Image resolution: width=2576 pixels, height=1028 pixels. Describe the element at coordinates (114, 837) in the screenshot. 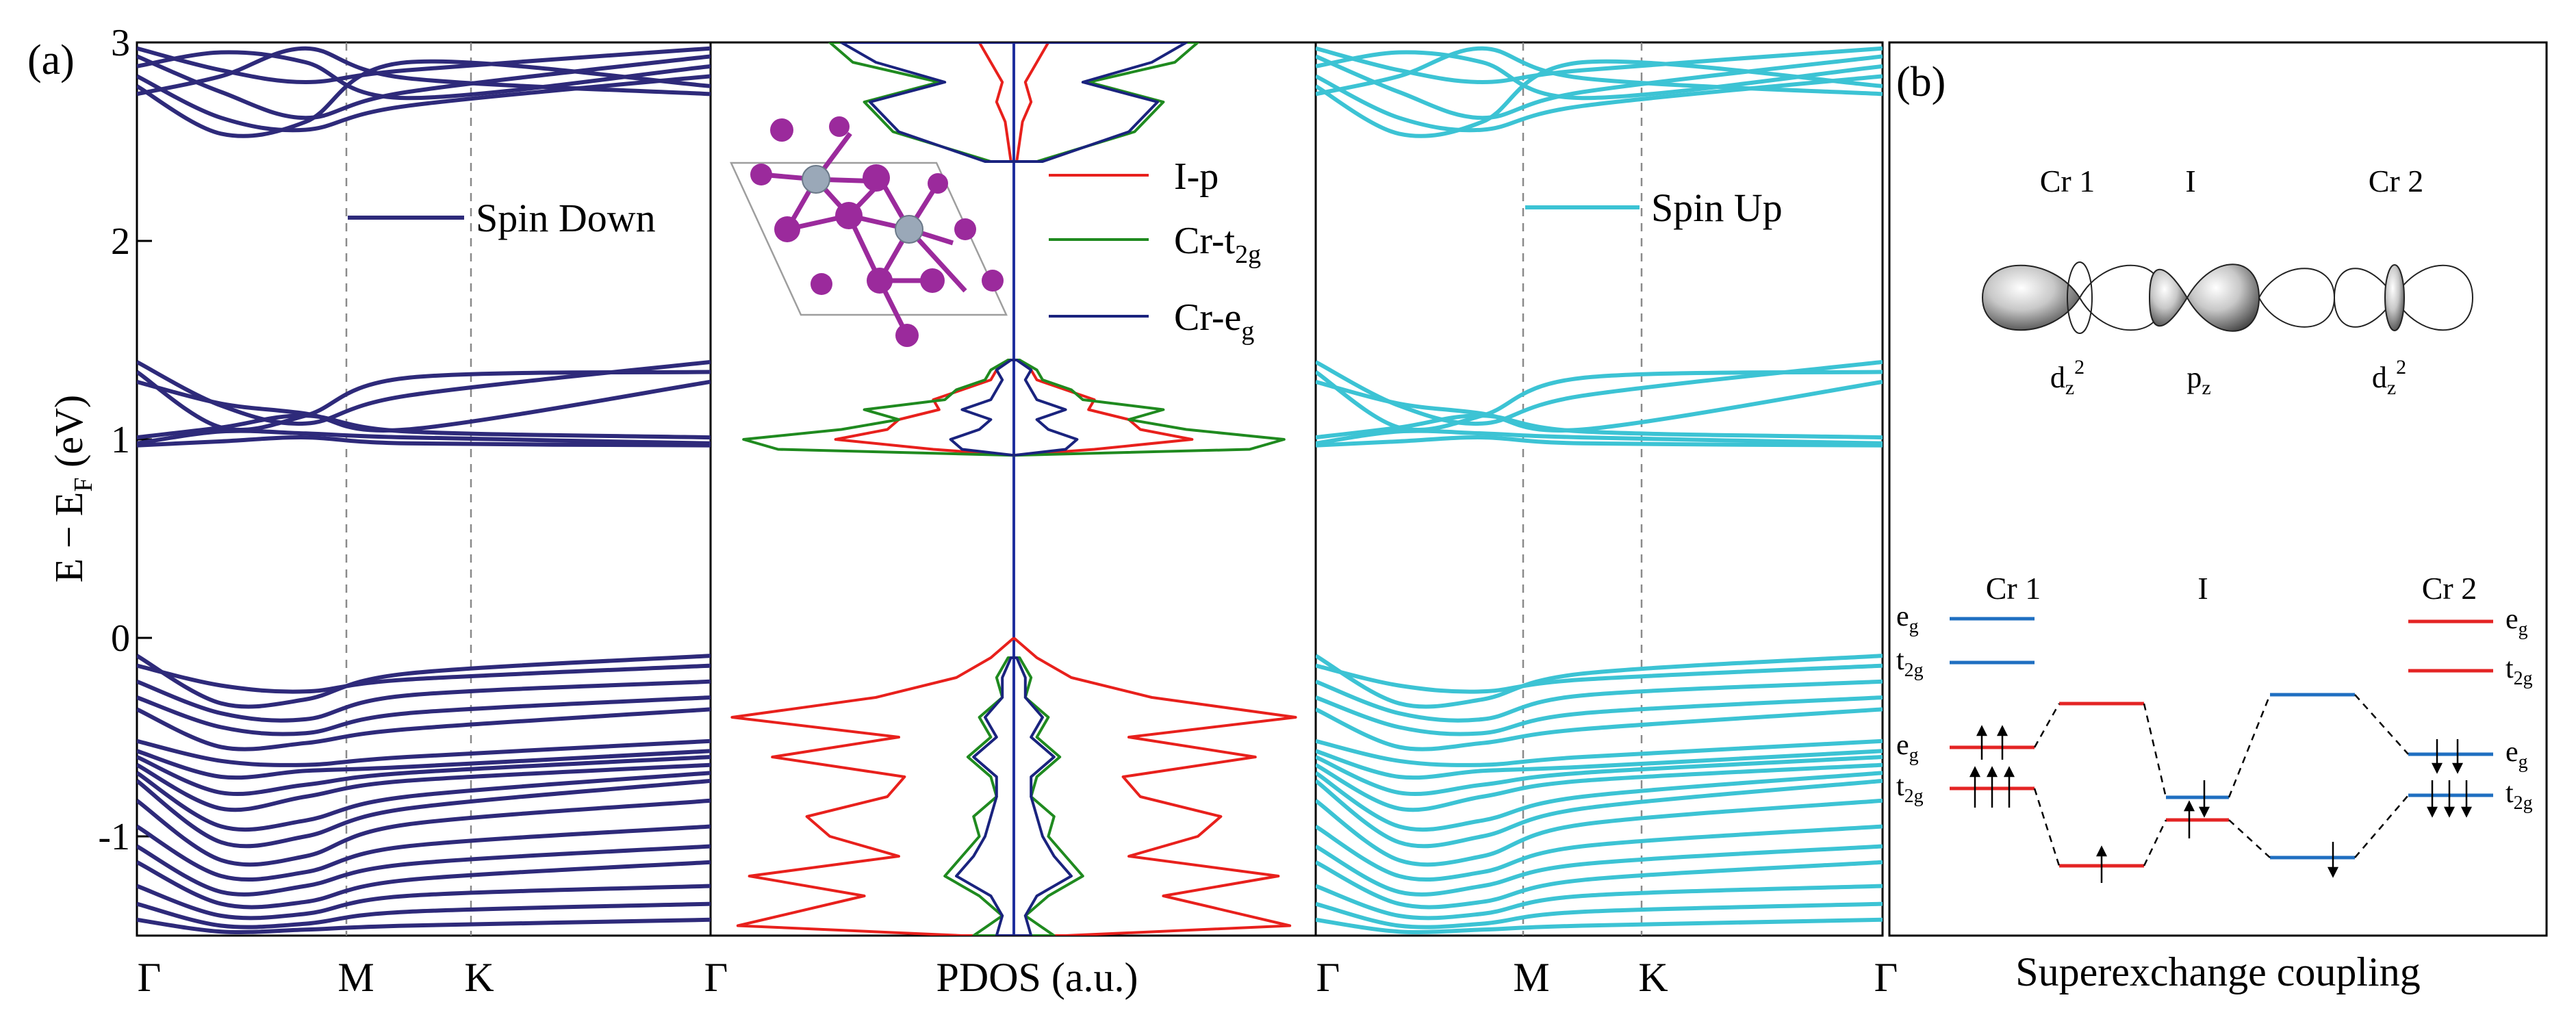

I see `ytick-m1: -1` at that location.